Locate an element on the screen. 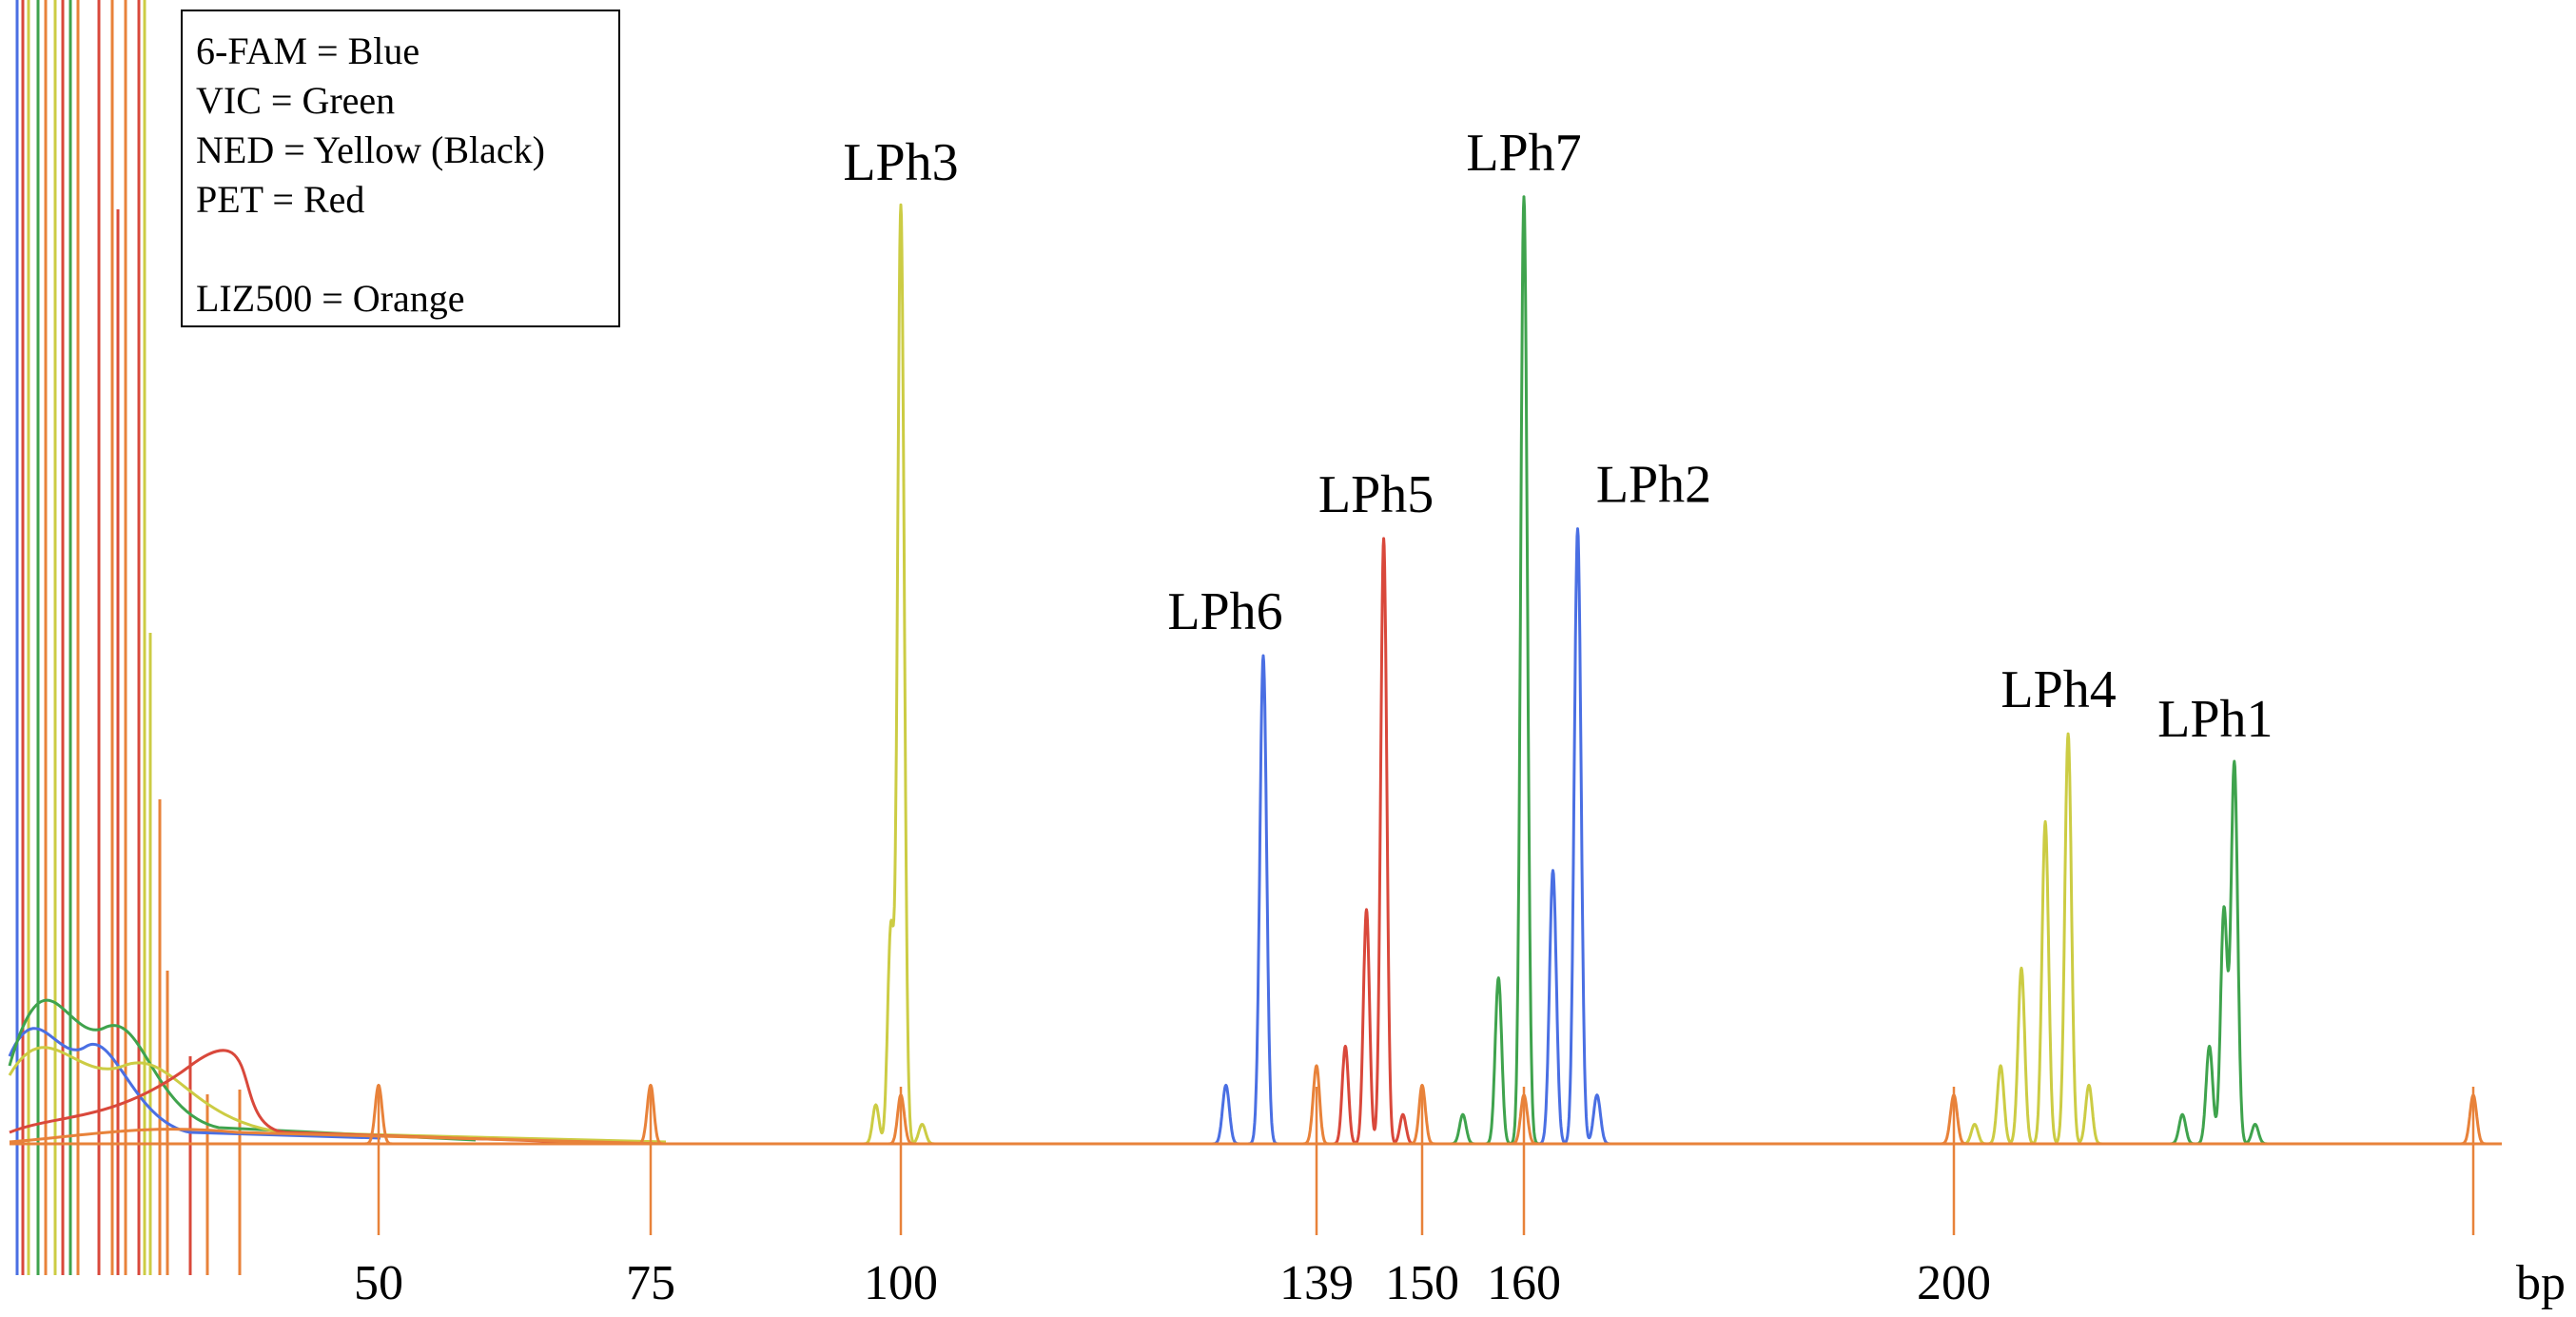  size-standard-tick-marks is located at coordinates (1426, 1161).